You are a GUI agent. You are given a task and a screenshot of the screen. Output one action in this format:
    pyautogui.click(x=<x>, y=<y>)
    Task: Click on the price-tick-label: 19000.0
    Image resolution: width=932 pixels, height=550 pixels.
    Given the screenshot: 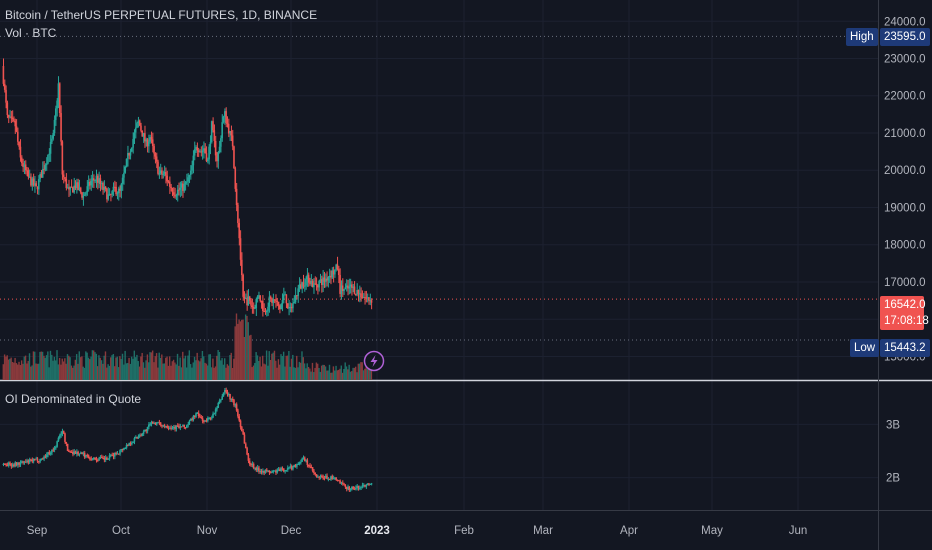 What is the action you would take?
    pyautogui.click(x=905, y=208)
    